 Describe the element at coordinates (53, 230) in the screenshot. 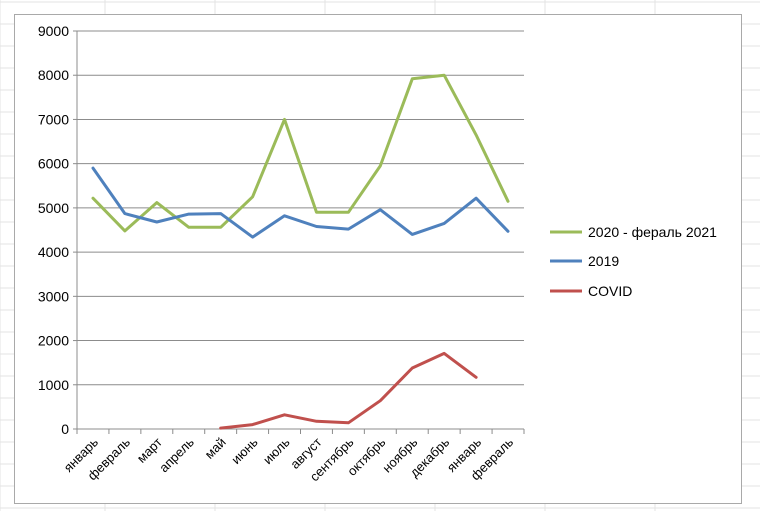

I see `y-axis-tick-labels: 0 1000 2000 3000 4000 5000 6000 7000 8000 9000` at that location.